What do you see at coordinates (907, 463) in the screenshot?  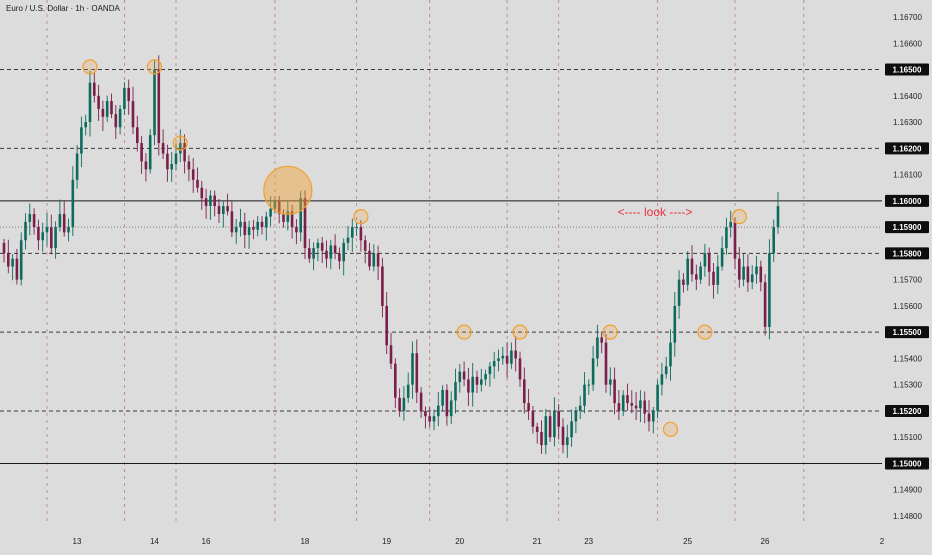 I see `price-badge-box` at bounding box center [907, 463].